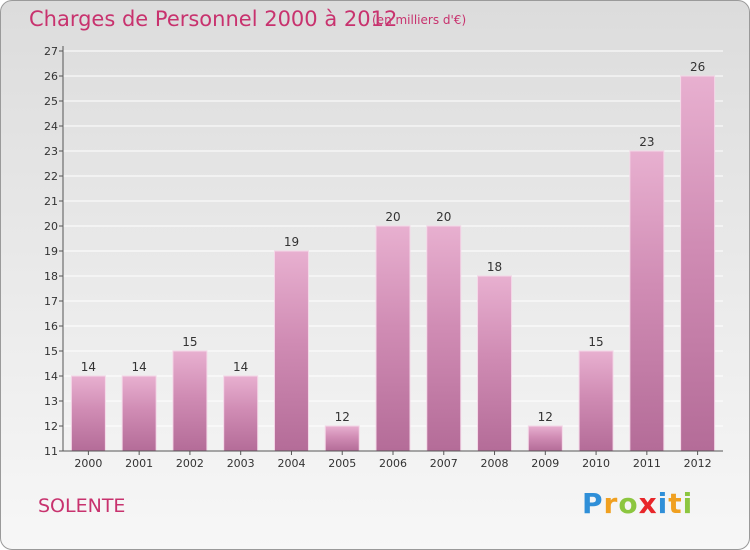 This screenshot has height=550, width=750. I want to click on x-tick-label: 2011, so click(647, 463).